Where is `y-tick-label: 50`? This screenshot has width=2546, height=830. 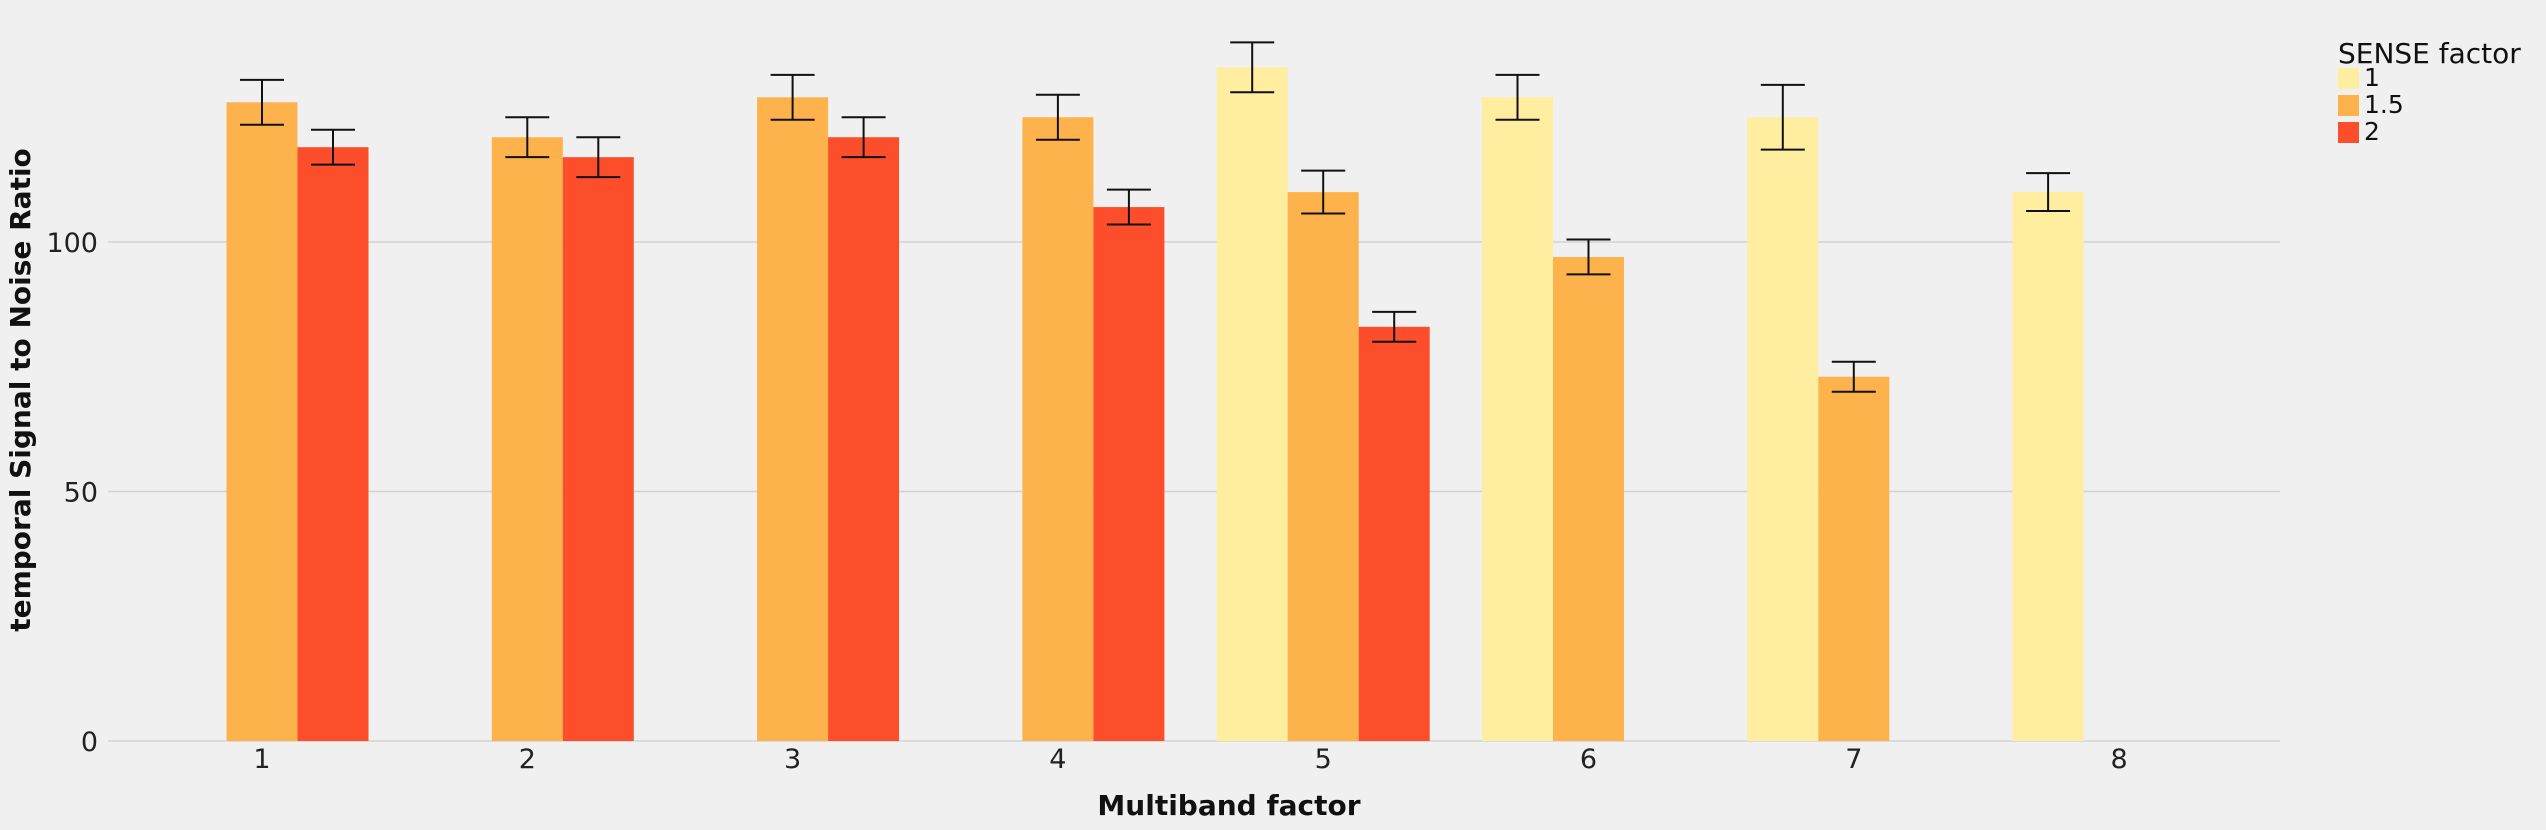 y-tick-label: 50 is located at coordinates (81, 493).